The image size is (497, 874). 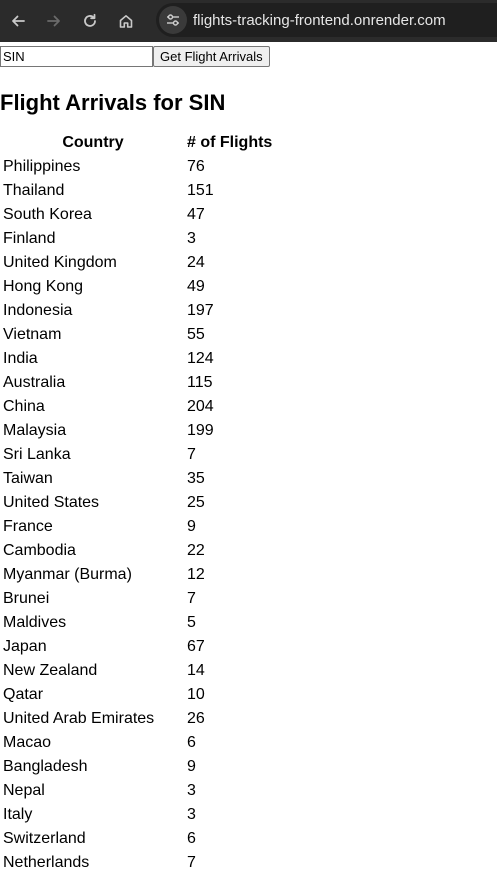 I want to click on flight-count-cell: 115, so click(x=200, y=382).